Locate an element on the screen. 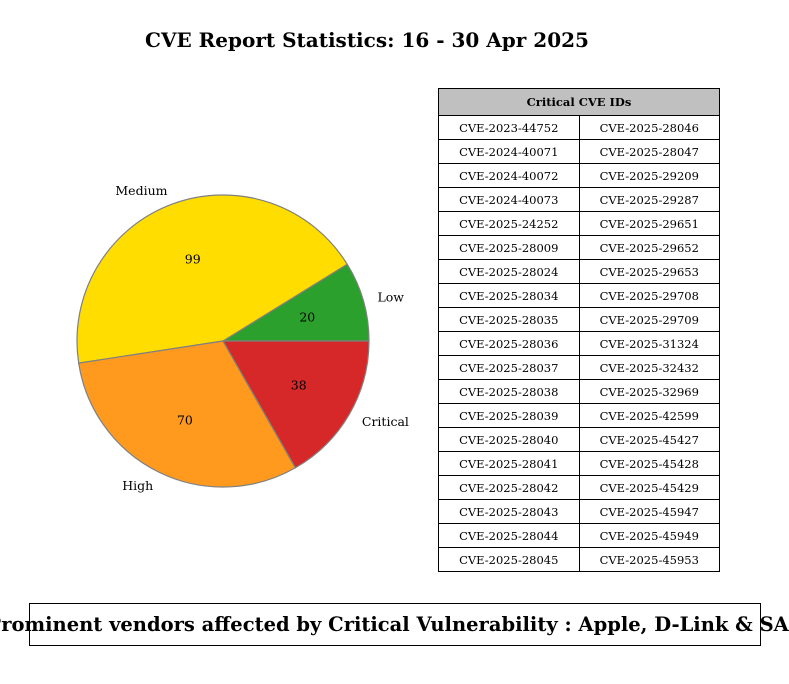 Image resolution: width=789 pixels, height=684 pixels. table-row: CVE-2025-28036 CVE-2025-31324 is located at coordinates (579, 343).